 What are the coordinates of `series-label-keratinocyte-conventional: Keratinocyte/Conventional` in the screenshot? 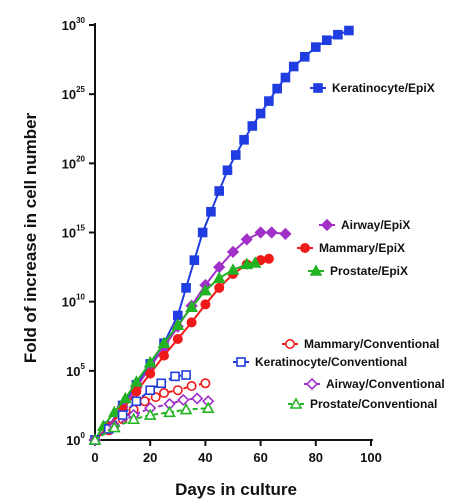 It's located at (320, 362).